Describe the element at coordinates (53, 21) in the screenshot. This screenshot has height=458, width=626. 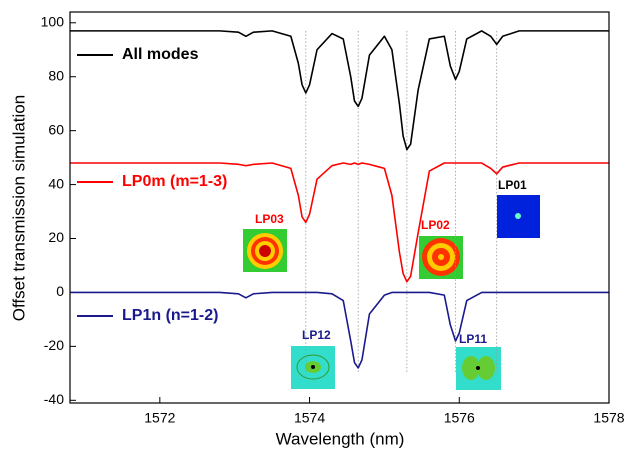
I see `y-tick-label: 100` at that location.